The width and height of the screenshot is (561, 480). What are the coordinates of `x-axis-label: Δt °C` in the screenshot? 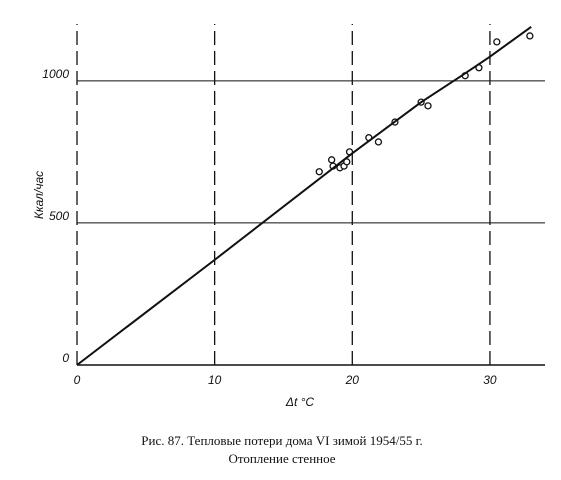 It's located at (300, 402).